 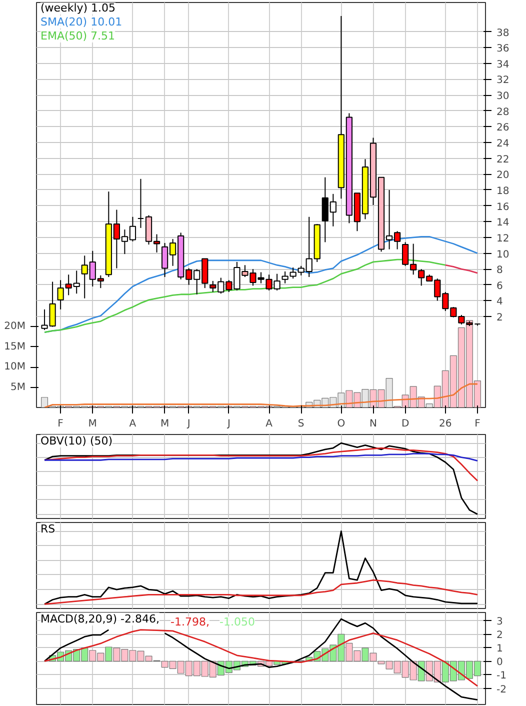 I want to click on y-tick-label: 4, so click(x=499, y=302).